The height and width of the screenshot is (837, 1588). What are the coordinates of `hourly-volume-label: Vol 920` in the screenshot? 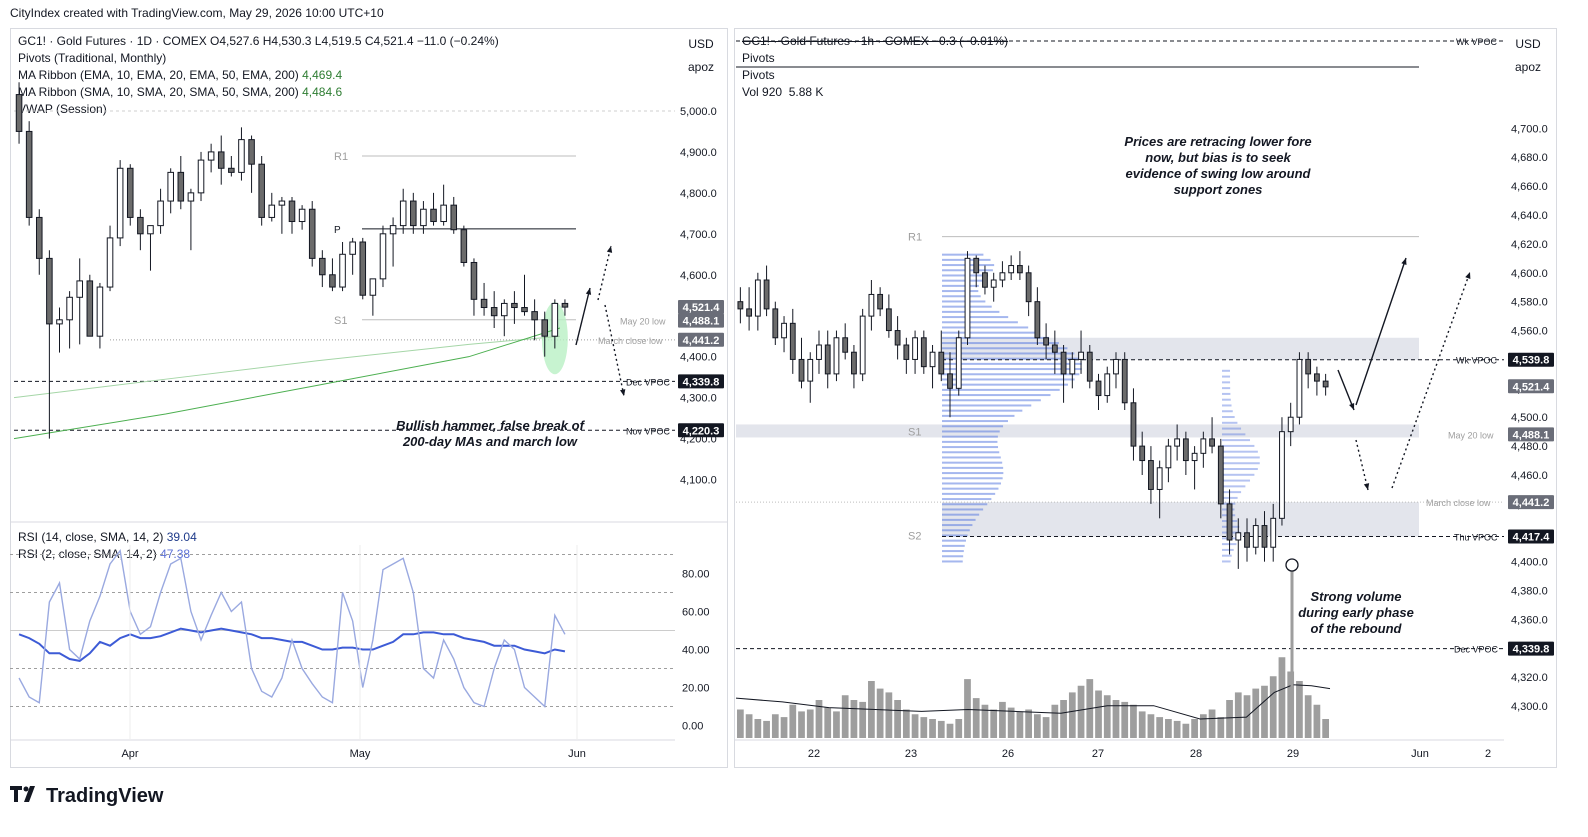 It's located at (762, 92).